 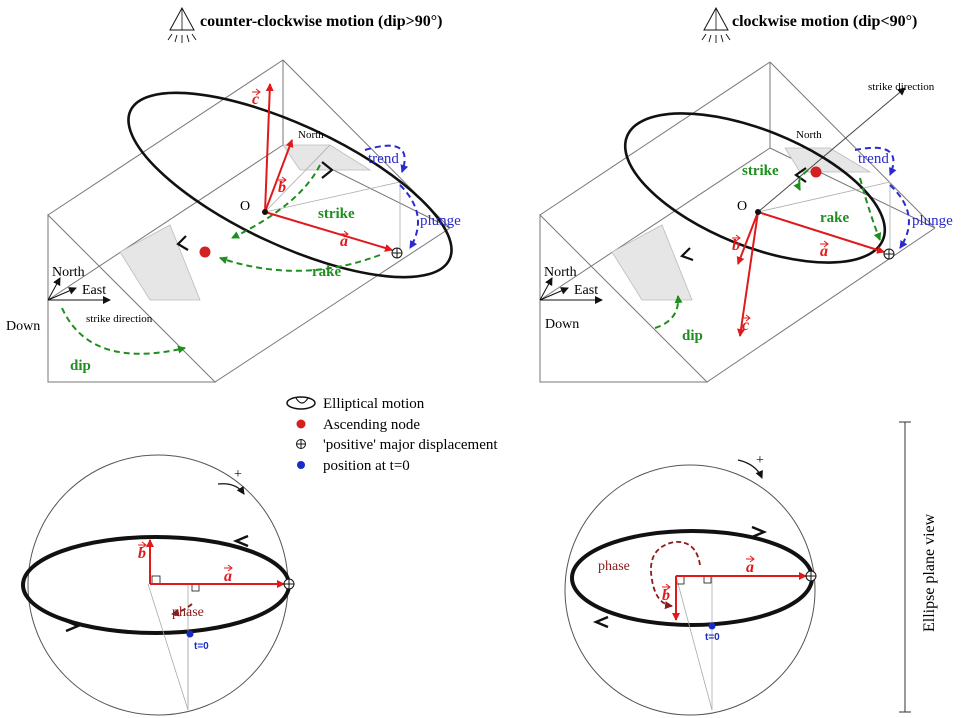 What do you see at coordinates (410, 445) in the screenshot?
I see `legend-positive-major: 'positive' major displacement` at bounding box center [410, 445].